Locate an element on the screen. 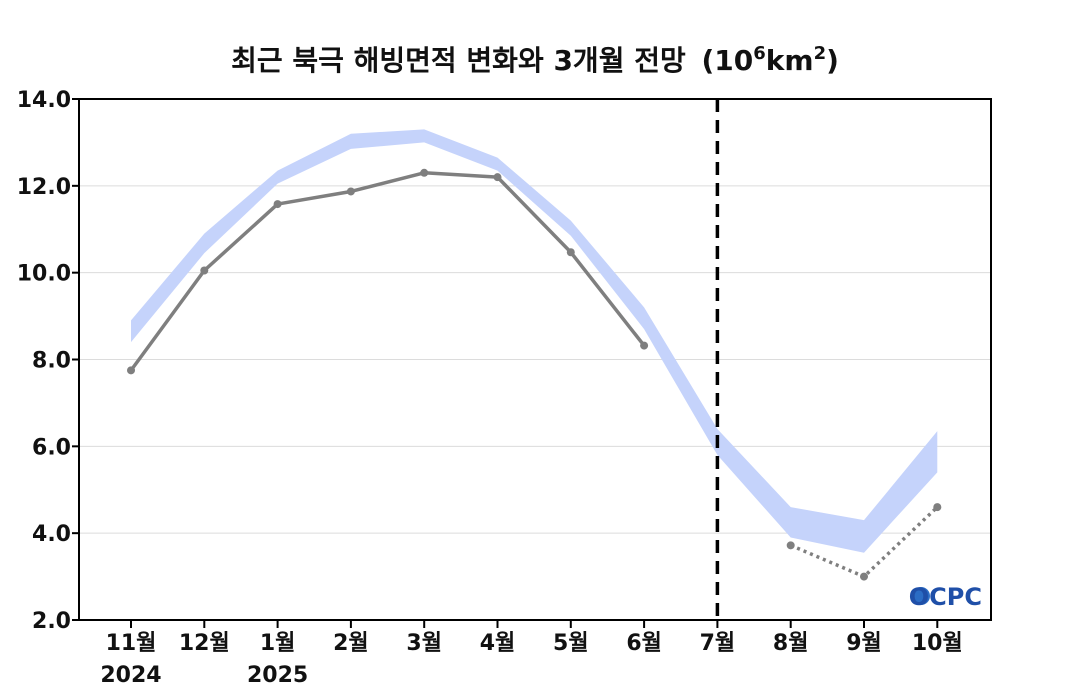 Image resolution: width=1070 pixels, height=700 pixels. chart-title-unit-exp: 6 is located at coordinates (759, 53).